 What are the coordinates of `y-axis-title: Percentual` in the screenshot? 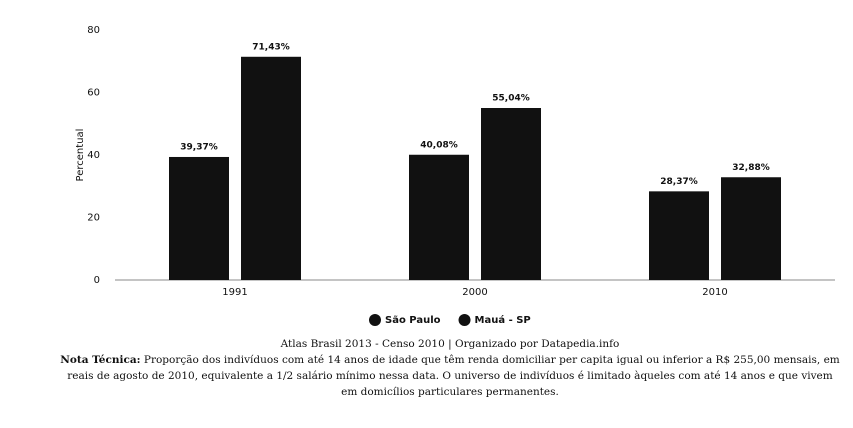 It's located at (80, 155).